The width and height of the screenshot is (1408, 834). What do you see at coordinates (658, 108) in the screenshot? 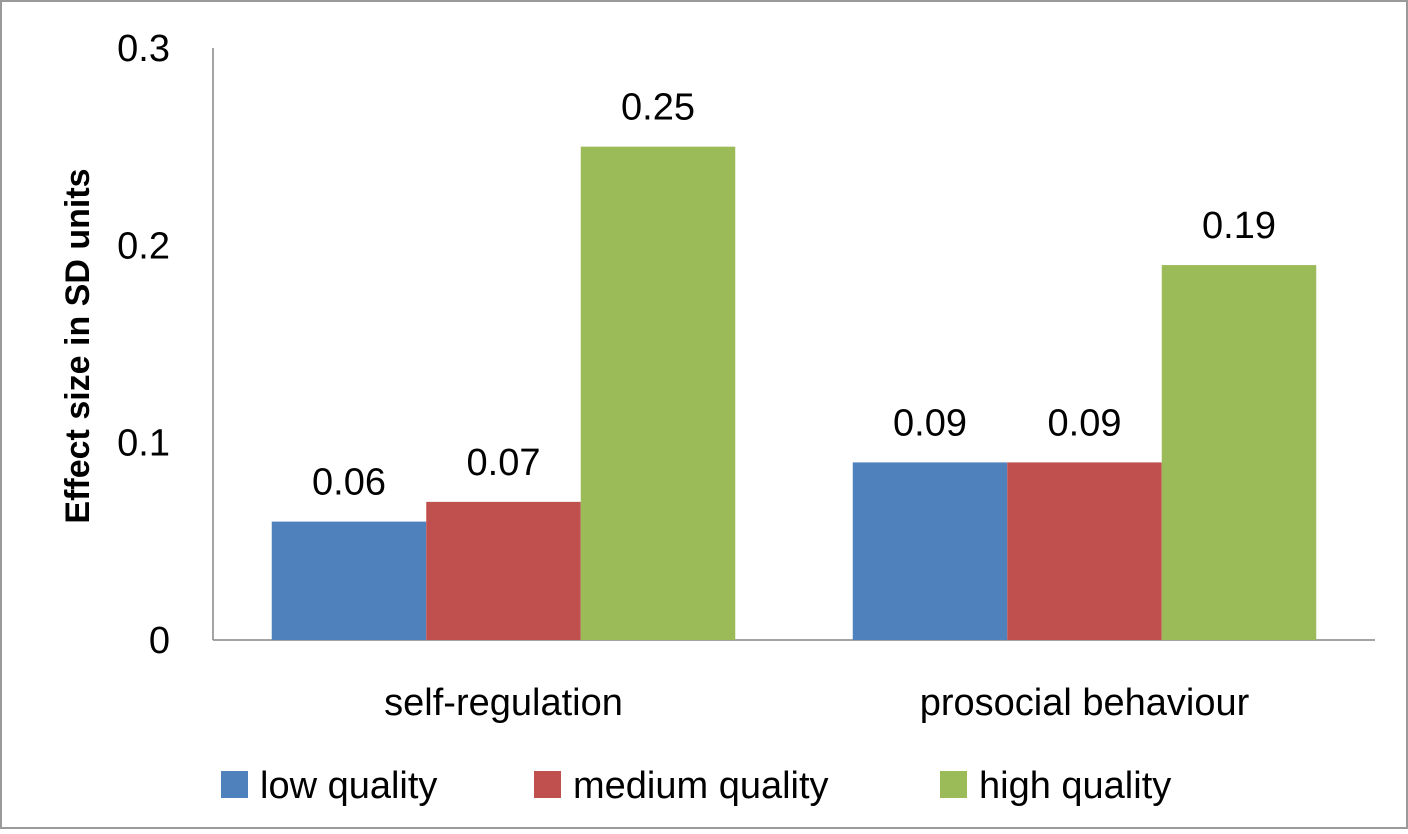
I see `bar-value-label: 0.25` at bounding box center [658, 108].